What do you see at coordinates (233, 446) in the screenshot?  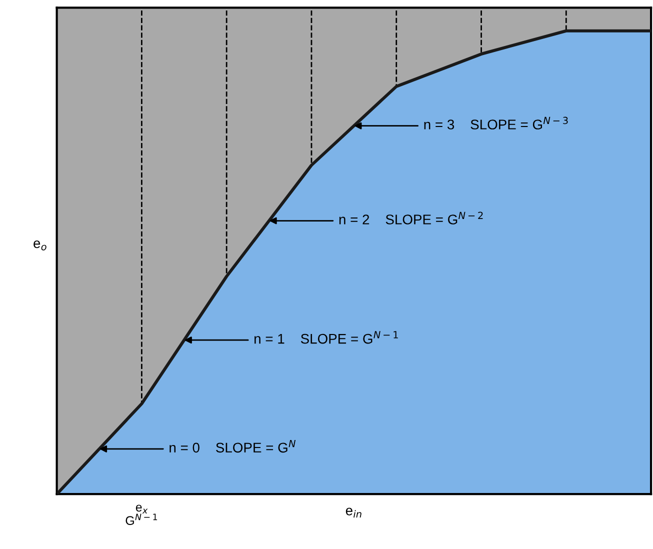 I see `annotation: n = 0 SLOPE = G$^{N}$` at bounding box center [233, 446].